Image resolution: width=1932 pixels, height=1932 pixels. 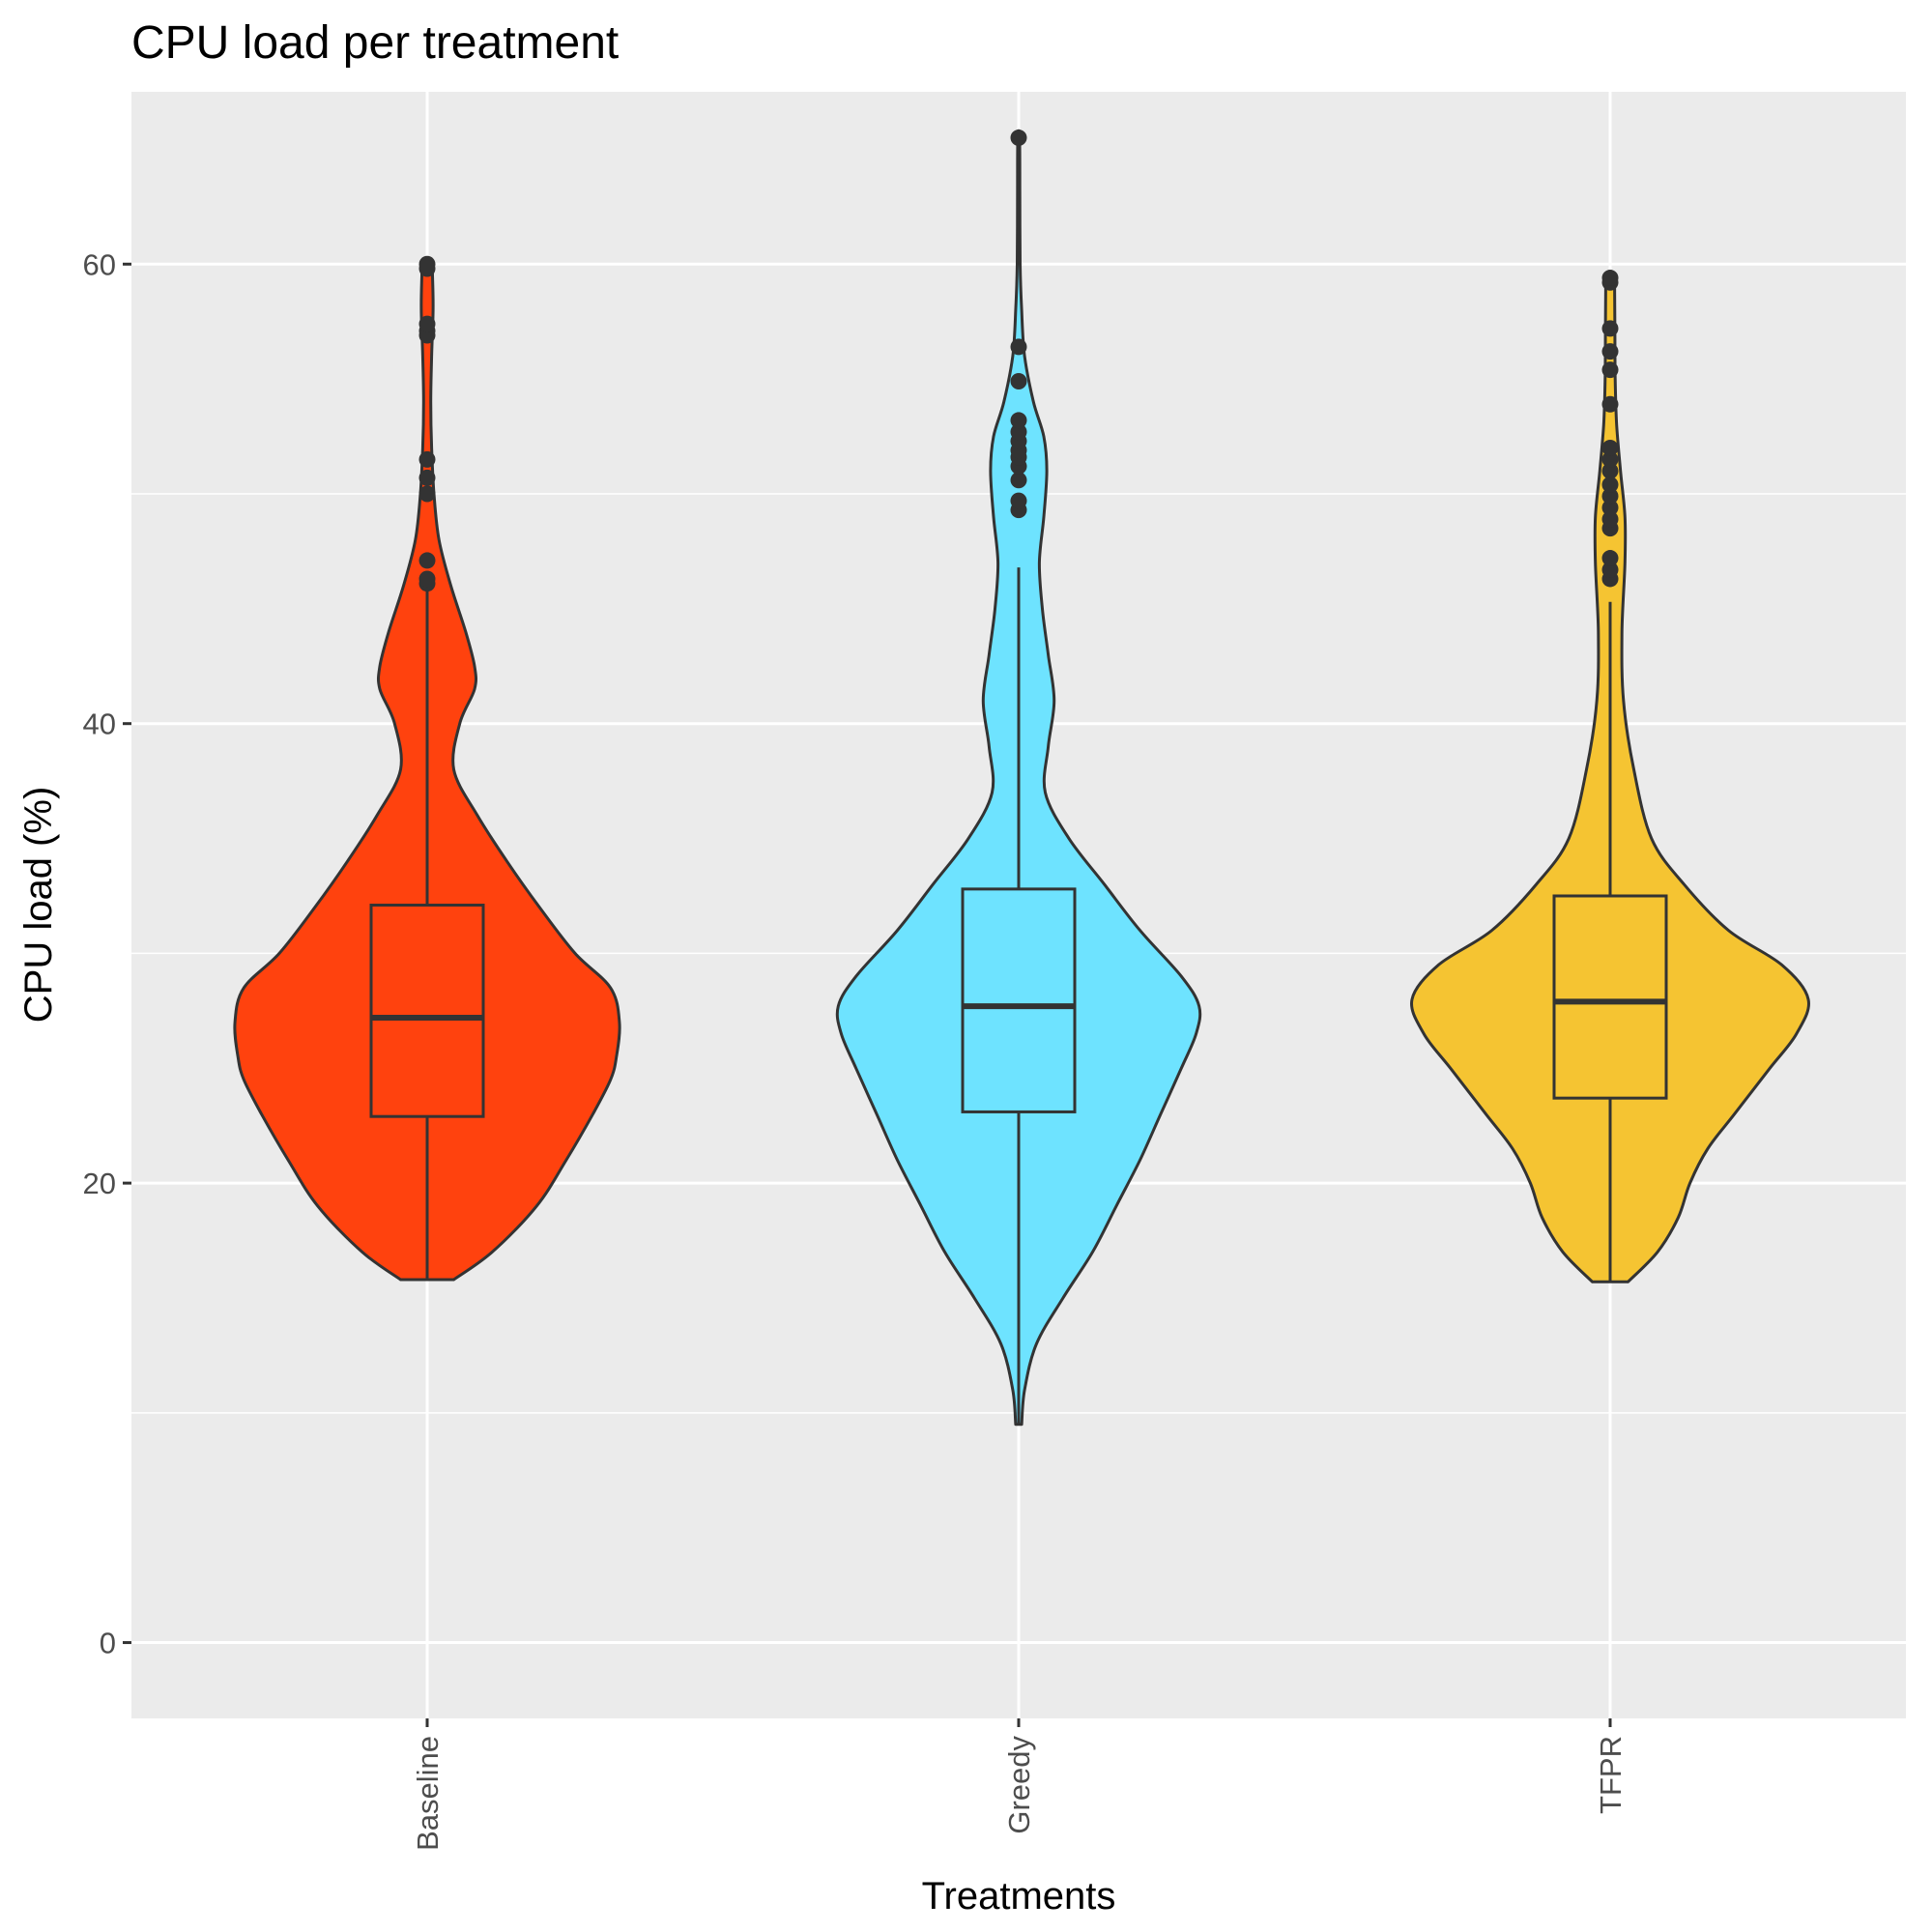 What do you see at coordinates (428, 1793) in the screenshot?
I see `x-tick-label: Baseline` at bounding box center [428, 1793].